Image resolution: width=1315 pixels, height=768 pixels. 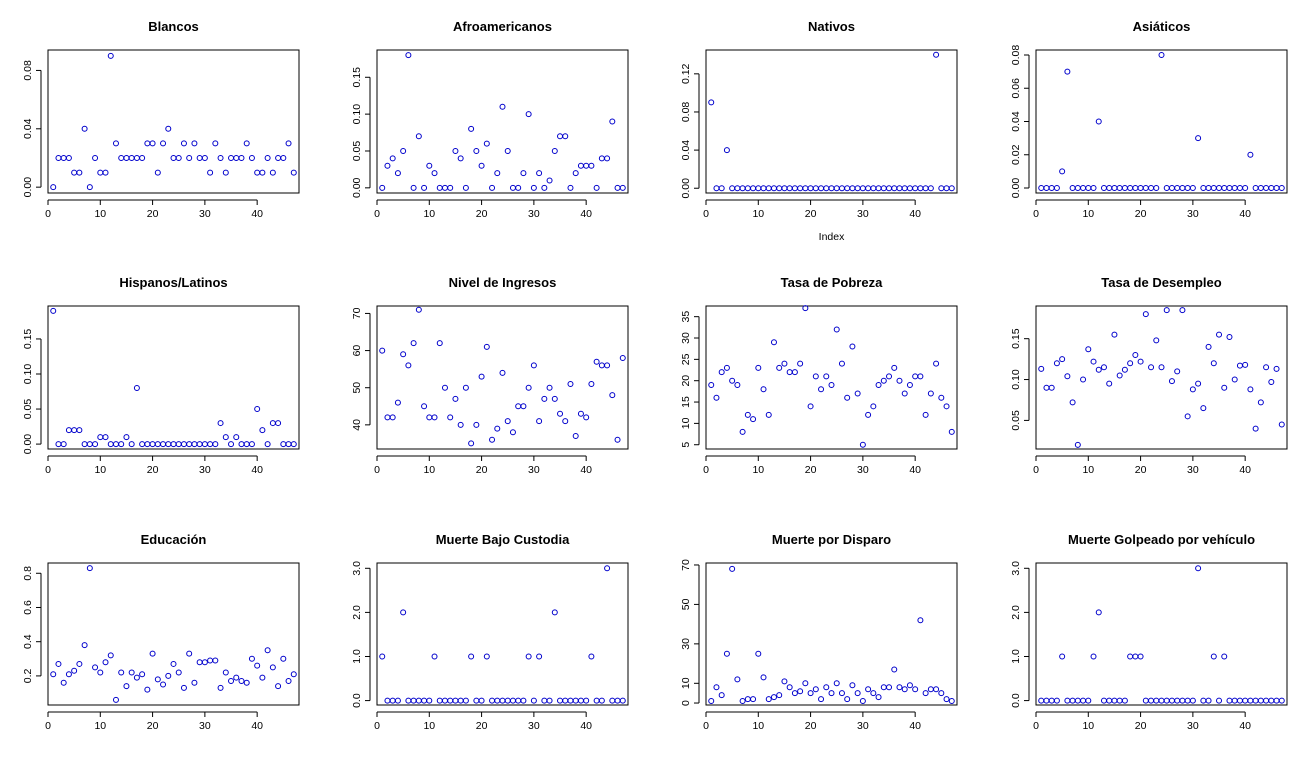 What do you see at coordinates (1162, 26) in the screenshot?
I see `panel-title: Asiáticos` at bounding box center [1162, 26].